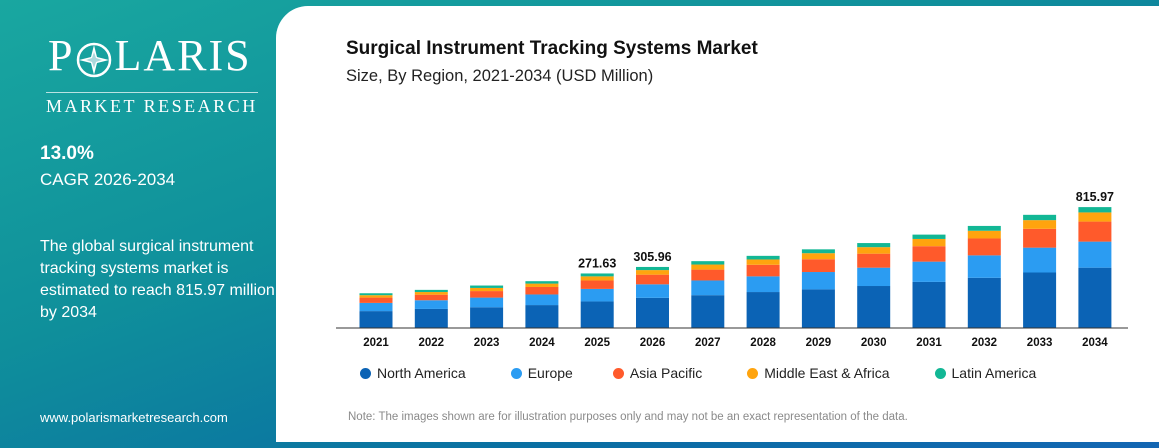 The image size is (1159, 448). I want to click on bar-segment-2034-asia-pacific, so click(1095, 231).